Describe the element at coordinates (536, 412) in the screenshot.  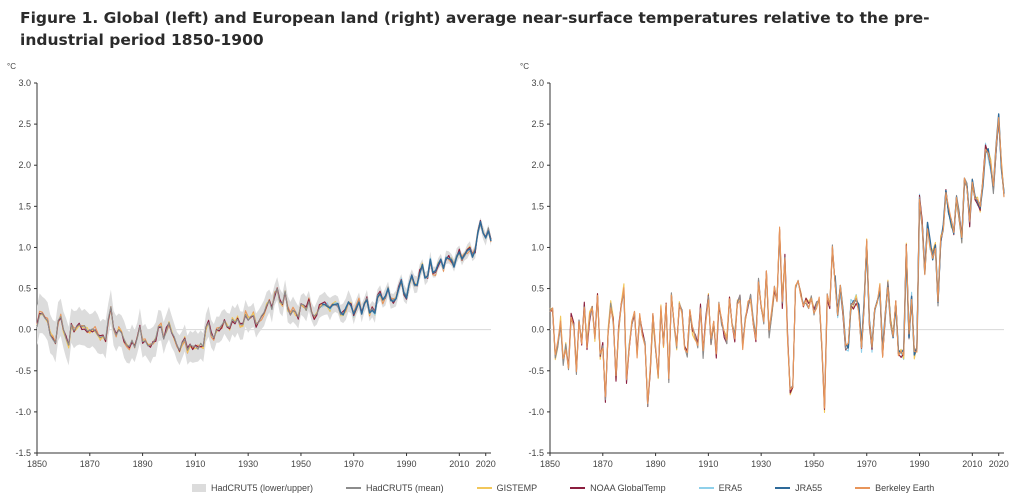
I see `europe-y-tick-label: -1.0` at that location.